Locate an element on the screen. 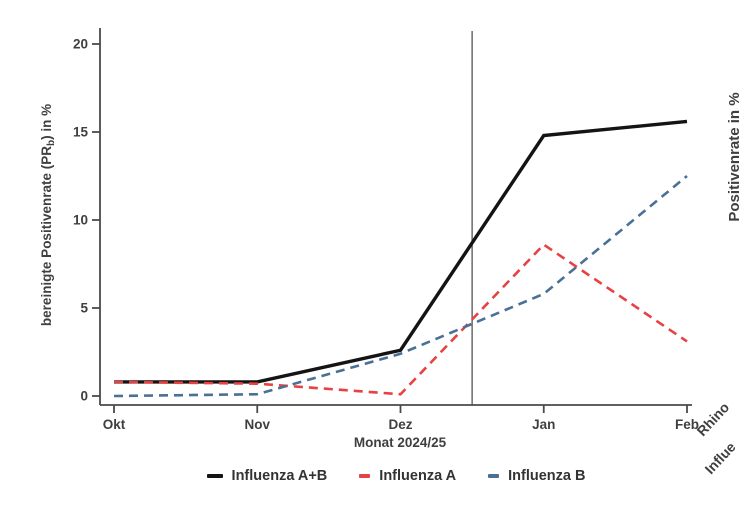 This screenshot has width=750, height=515. x-tick-label-okt: Okt is located at coordinates (114, 424).